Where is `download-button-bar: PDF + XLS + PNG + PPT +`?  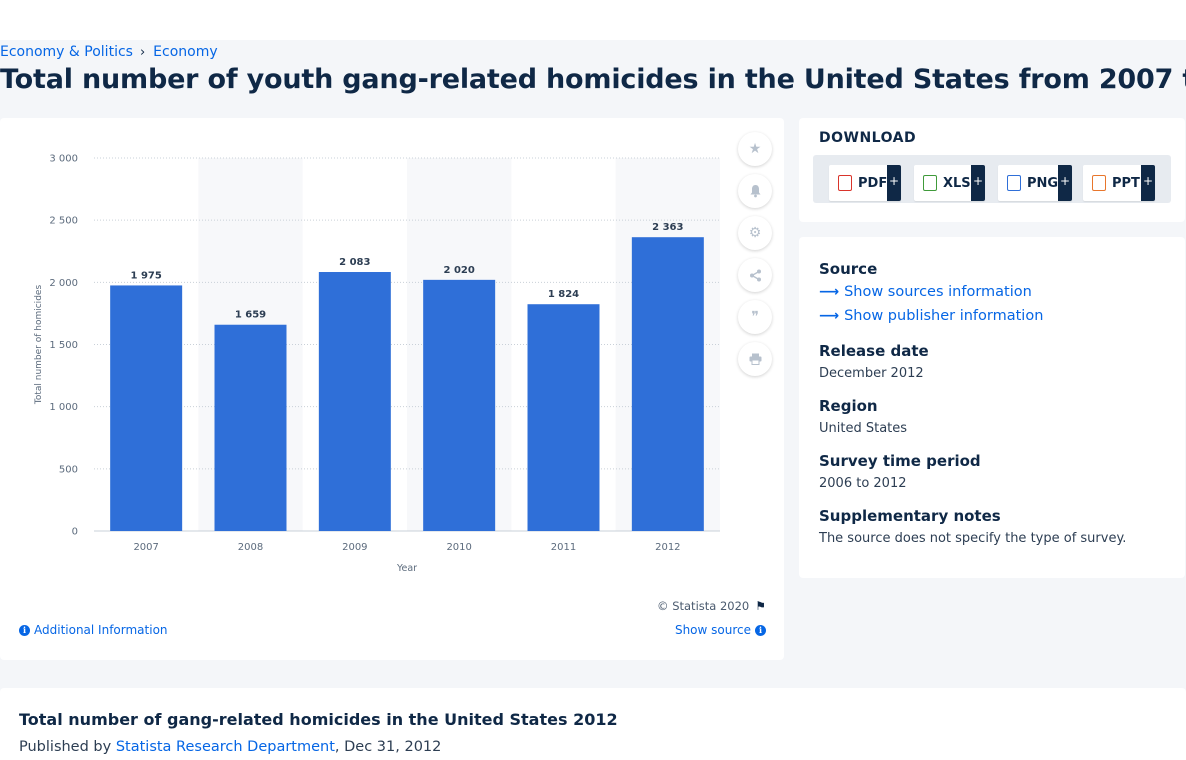
download-button-bar: PDF + XLS + PNG + PPT + is located at coordinates (992, 179).